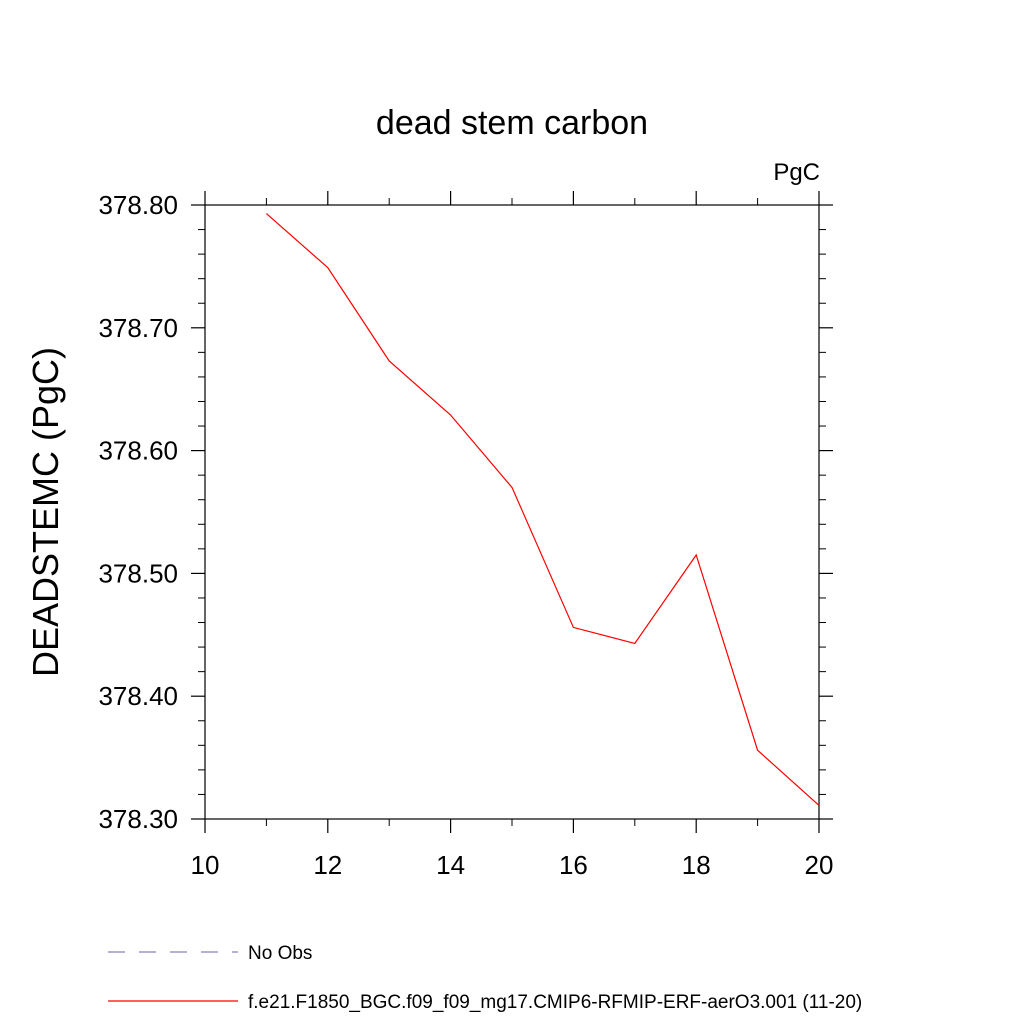 The width and height of the screenshot is (1024, 1024). Describe the element at coordinates (327, 865) in the screenshot. I see `x-tick-label: 12` at that location.